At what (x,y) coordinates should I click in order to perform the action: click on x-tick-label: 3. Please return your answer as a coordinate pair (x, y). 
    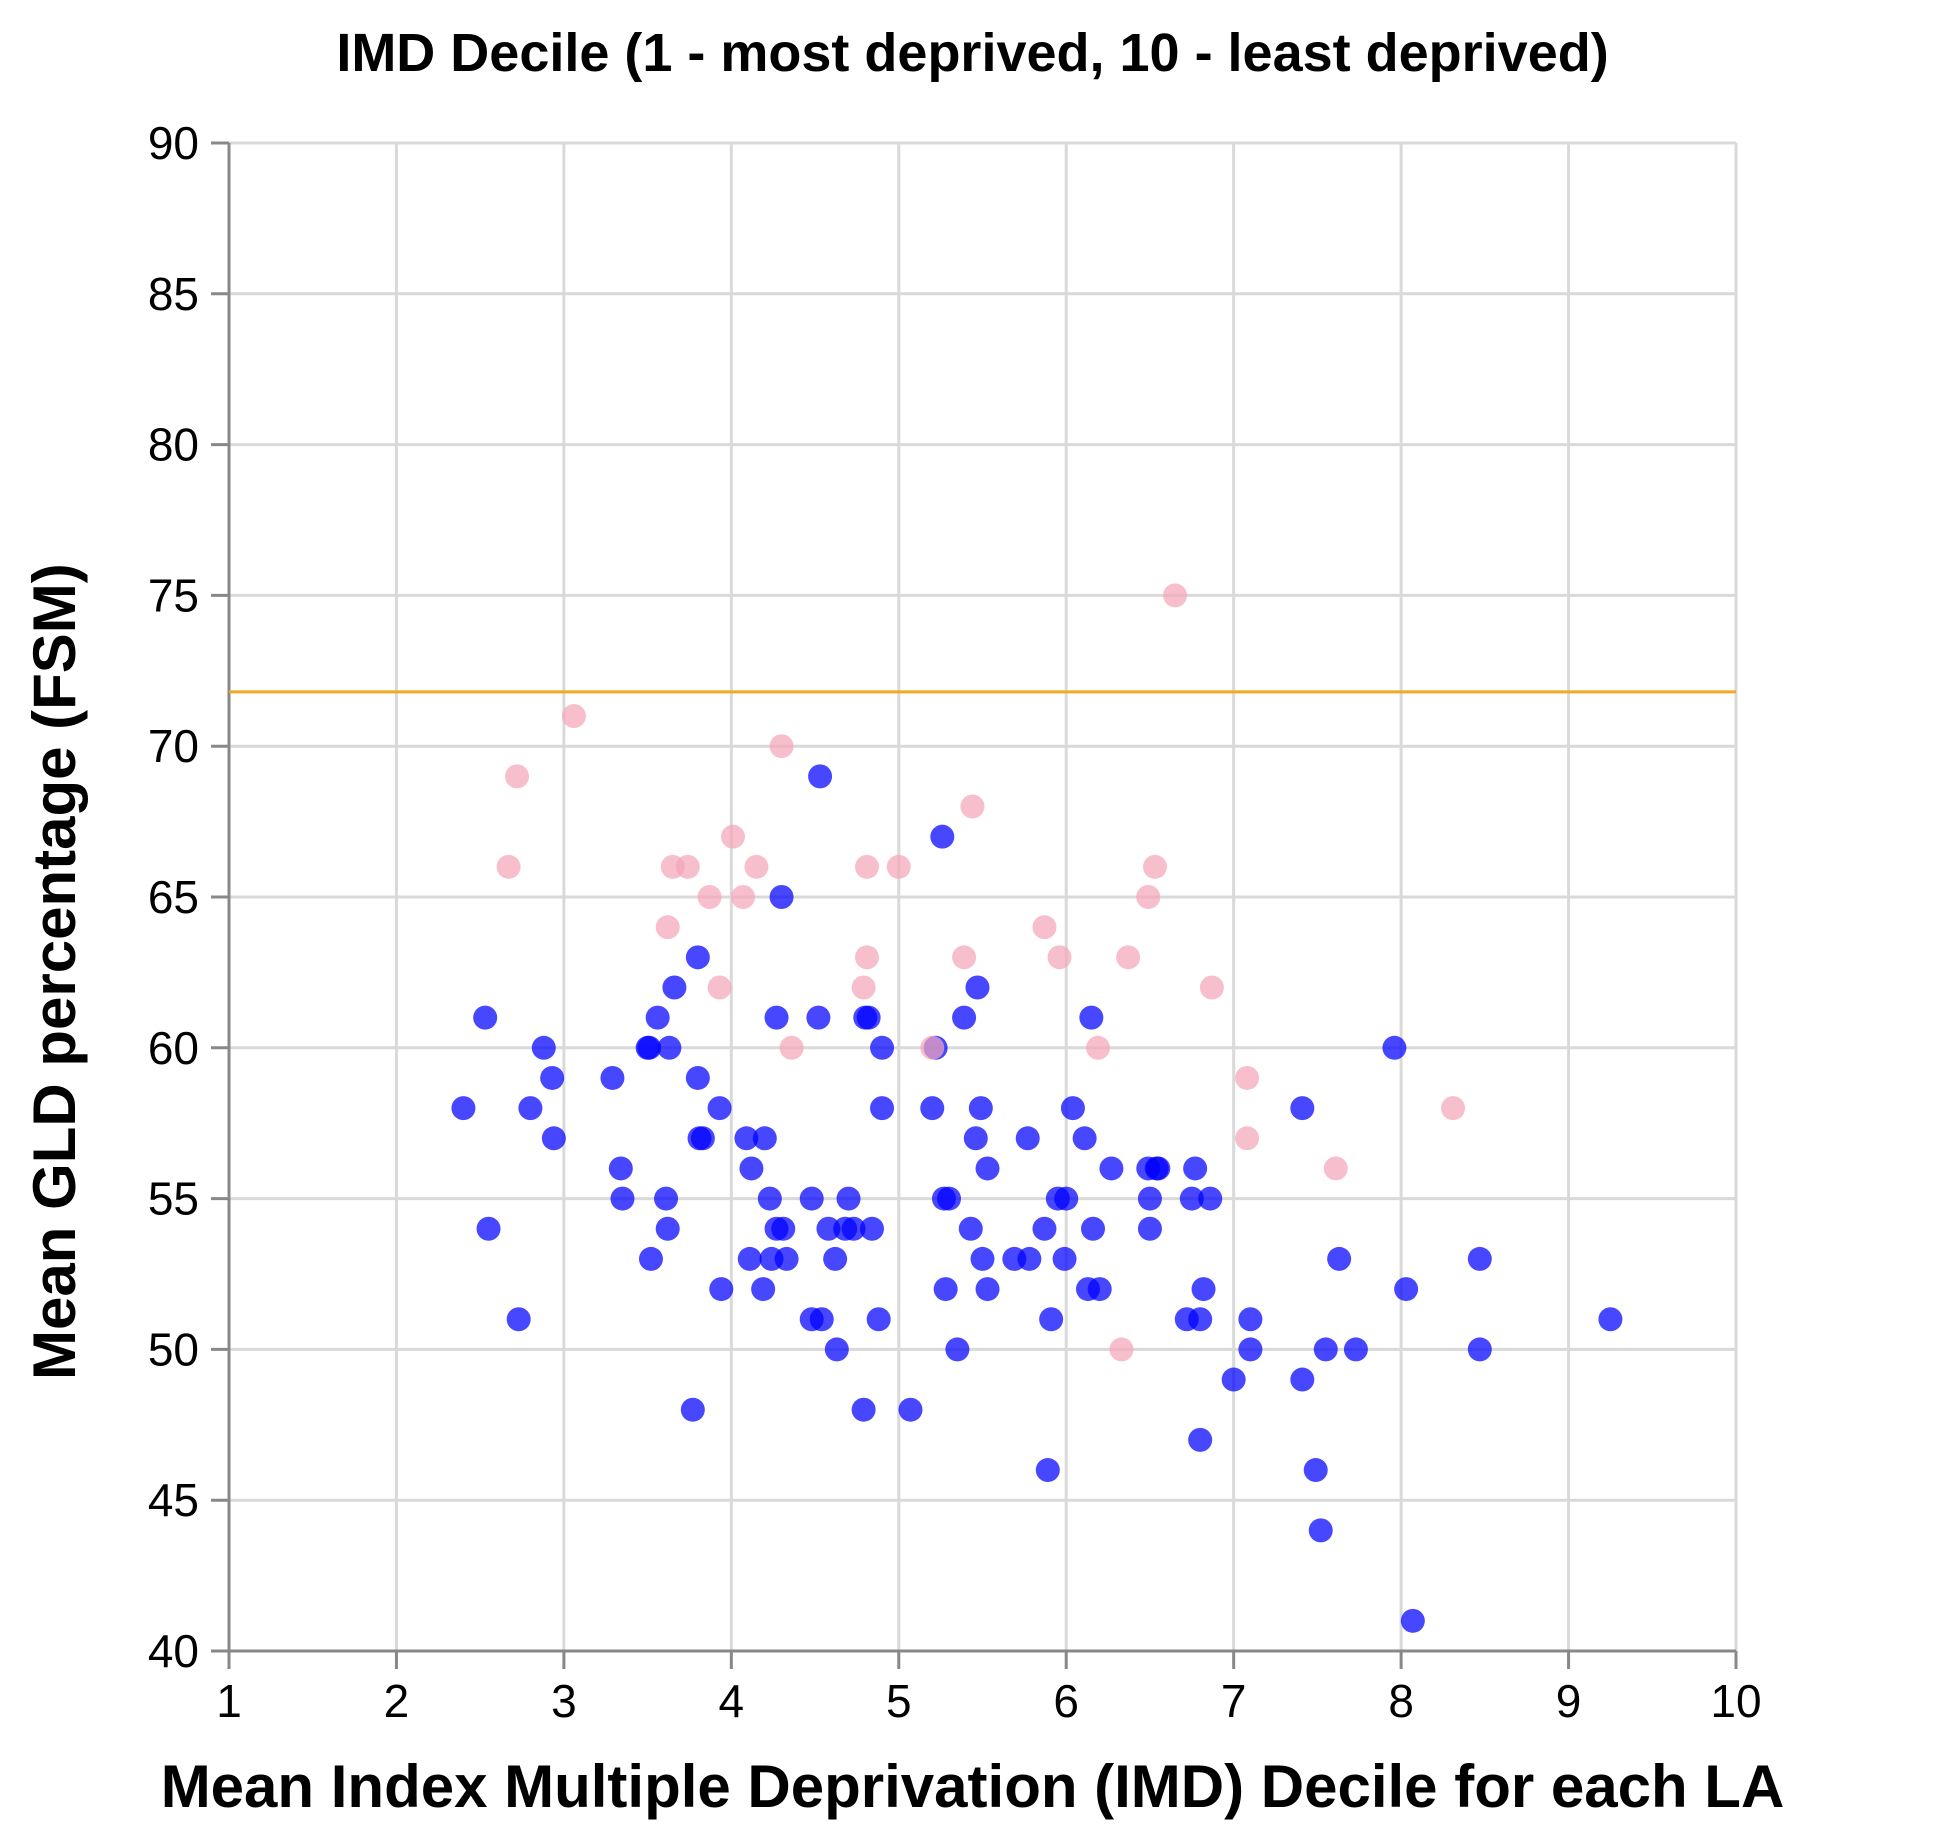
    Looking at the image, I should click on (564, 1701).